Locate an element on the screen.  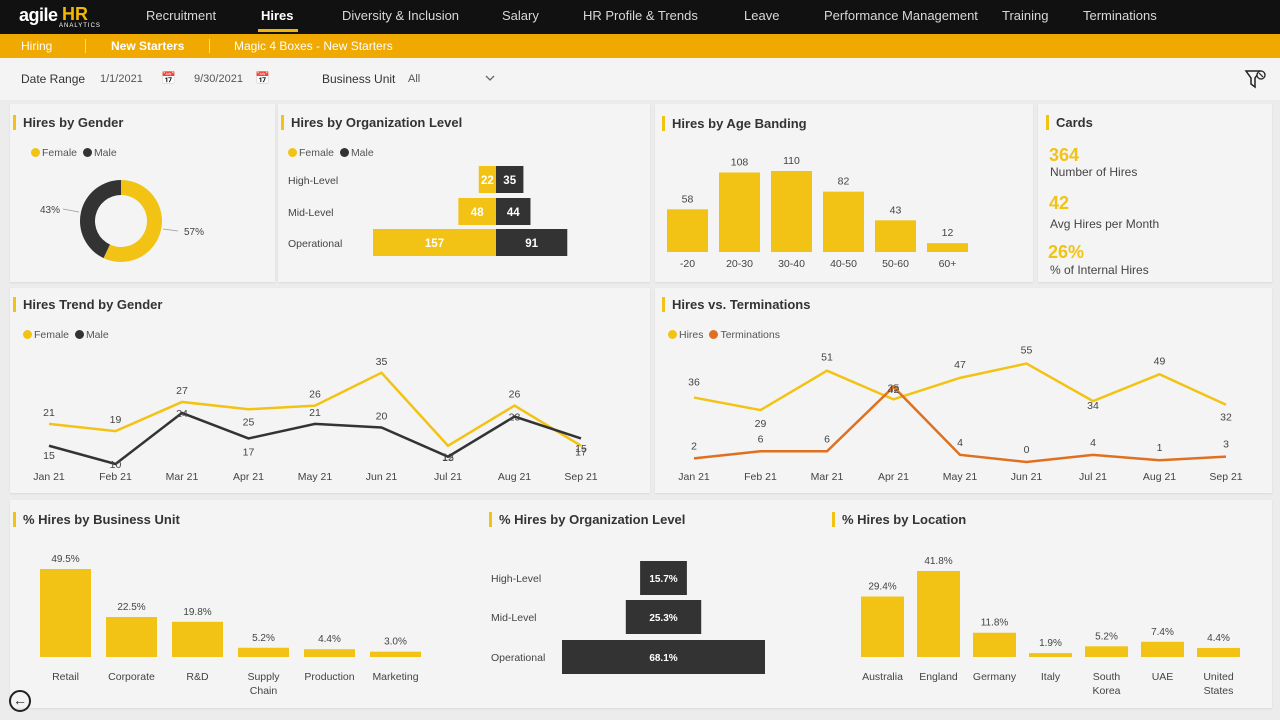
panel-hires-trend is located at coordinates (330, 390).